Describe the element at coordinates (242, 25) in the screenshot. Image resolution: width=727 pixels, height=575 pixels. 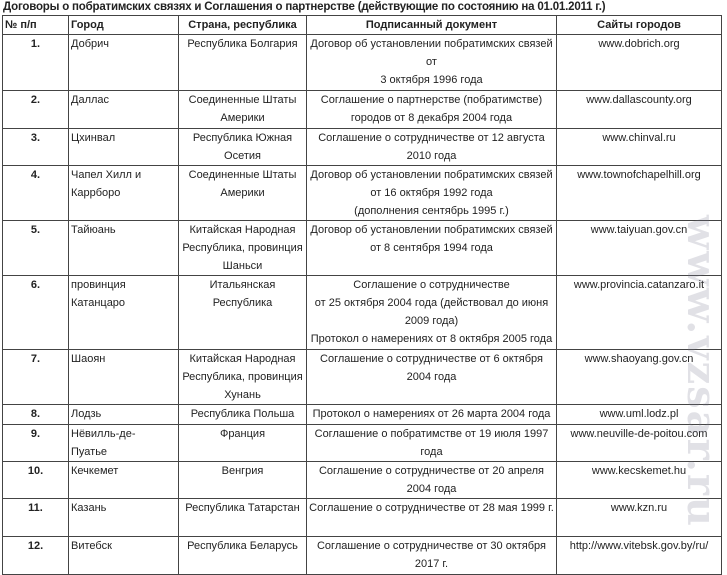
I see `header-country: Страна, республика` at that location.